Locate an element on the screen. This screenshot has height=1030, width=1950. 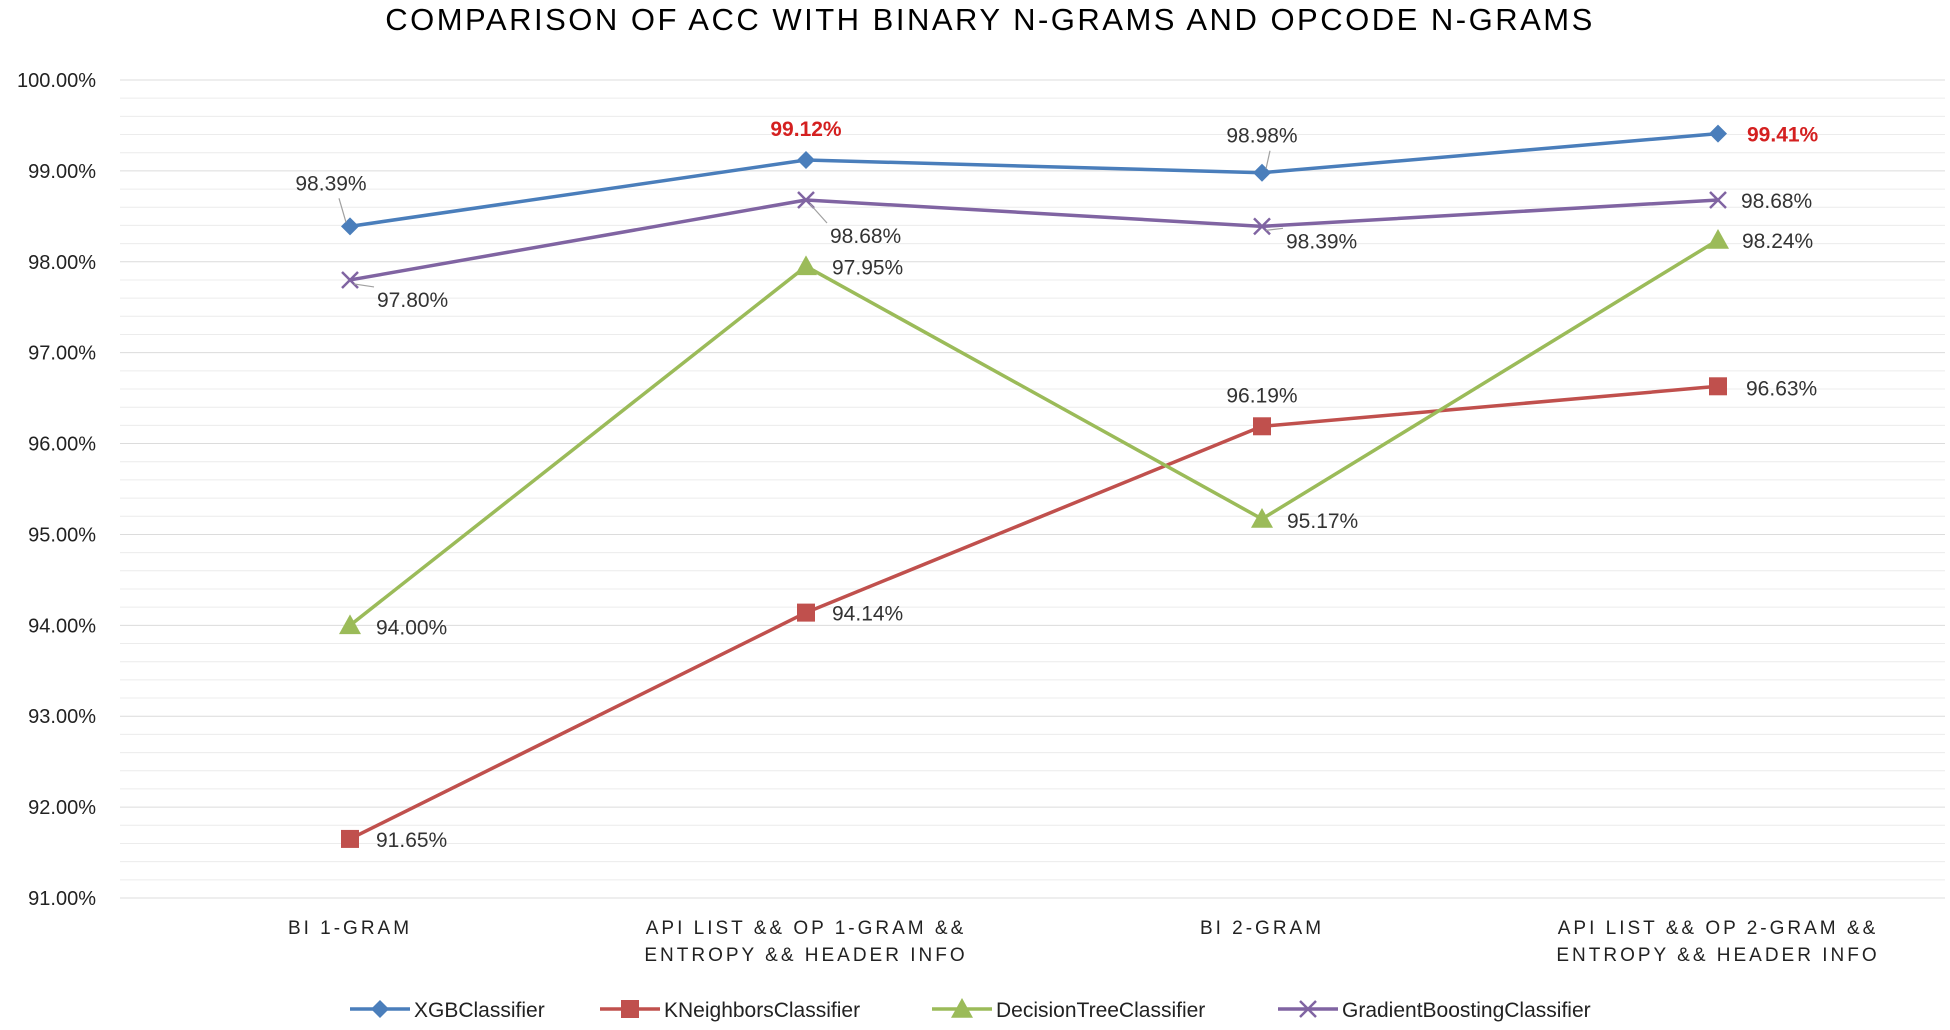
data-label-kneighborsclassifier: 96.19% is located at coordinates (1261, 395).